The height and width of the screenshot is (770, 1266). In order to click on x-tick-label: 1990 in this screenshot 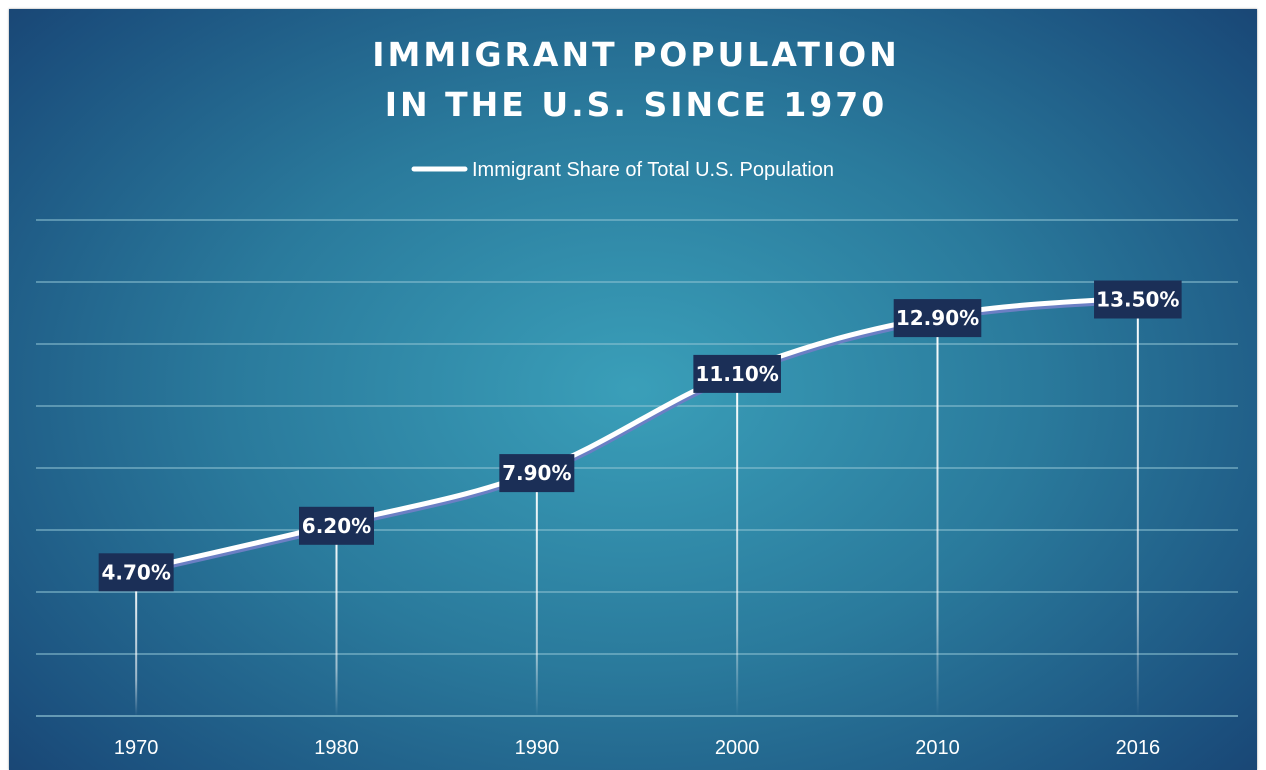, I will do `click(537, 748)`.